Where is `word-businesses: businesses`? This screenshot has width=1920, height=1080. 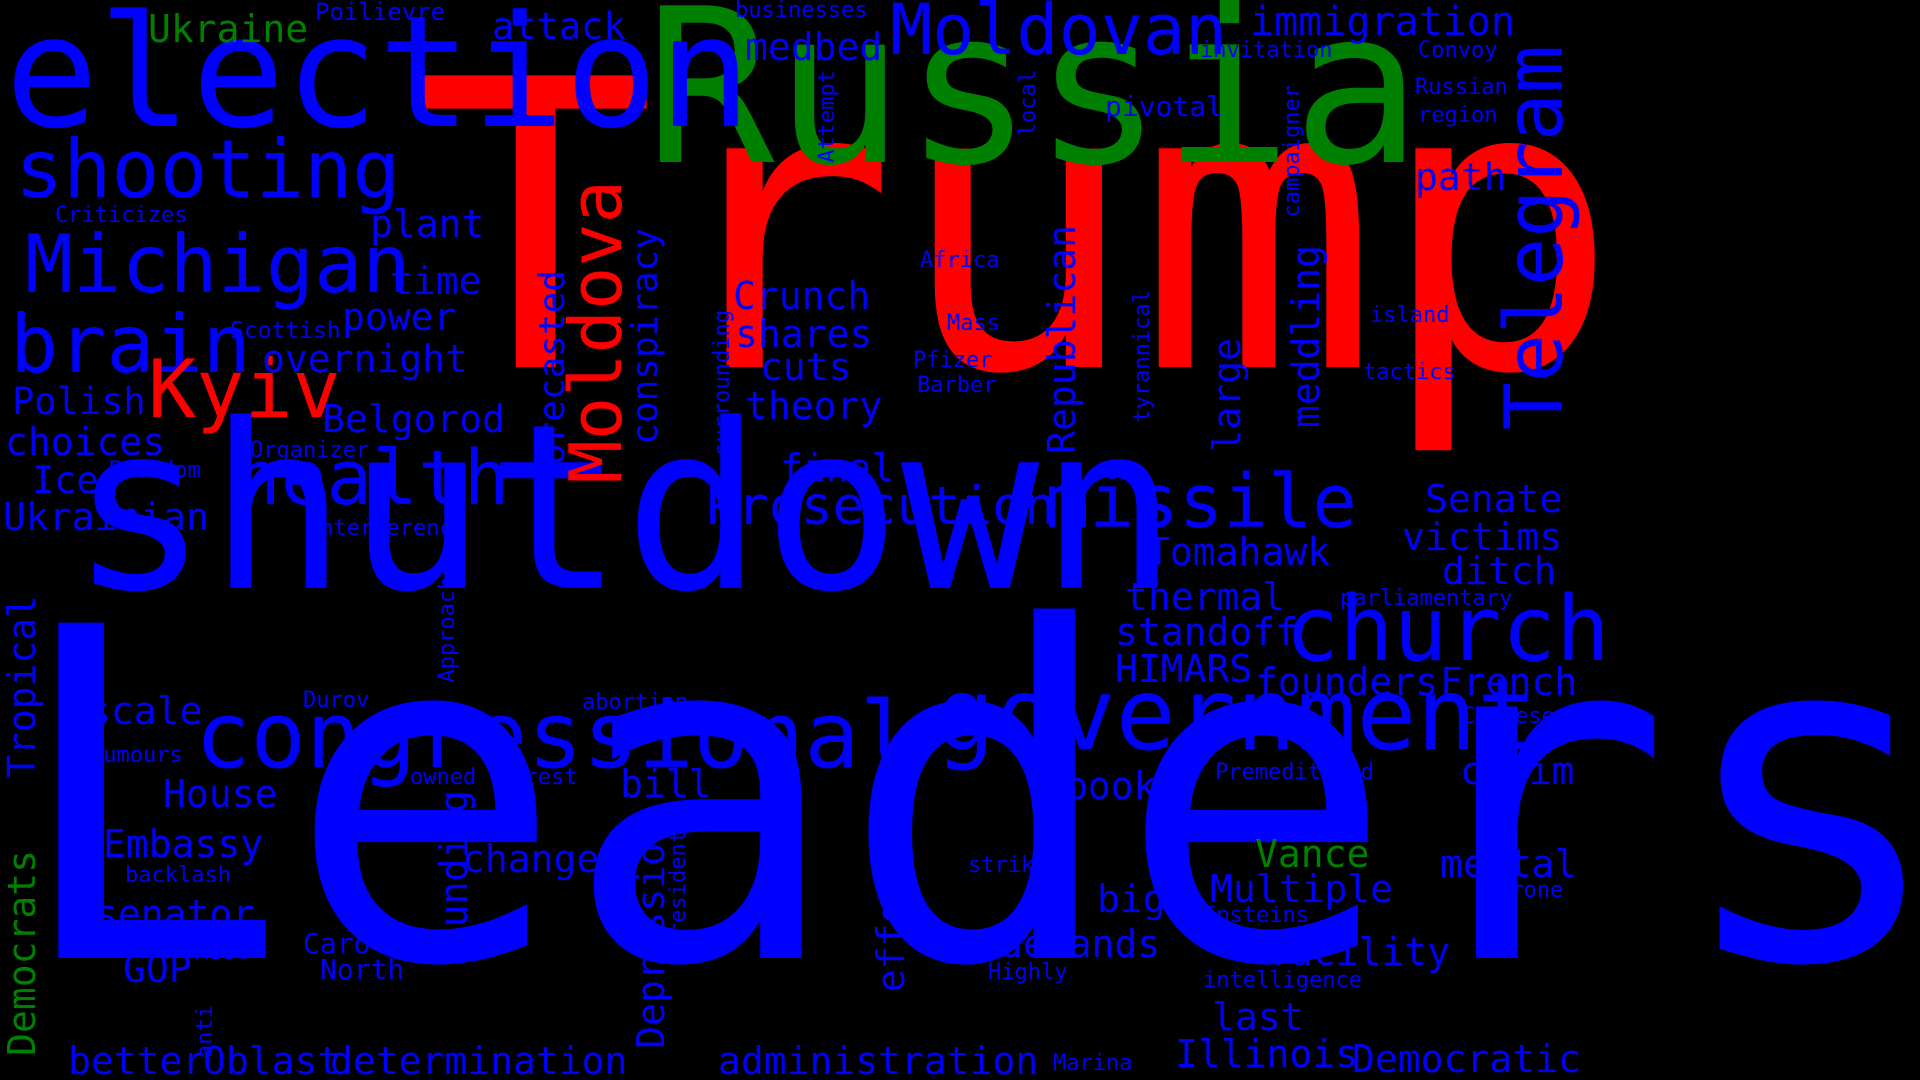 word-businesses: businesses is located at coordinates (801, 11).